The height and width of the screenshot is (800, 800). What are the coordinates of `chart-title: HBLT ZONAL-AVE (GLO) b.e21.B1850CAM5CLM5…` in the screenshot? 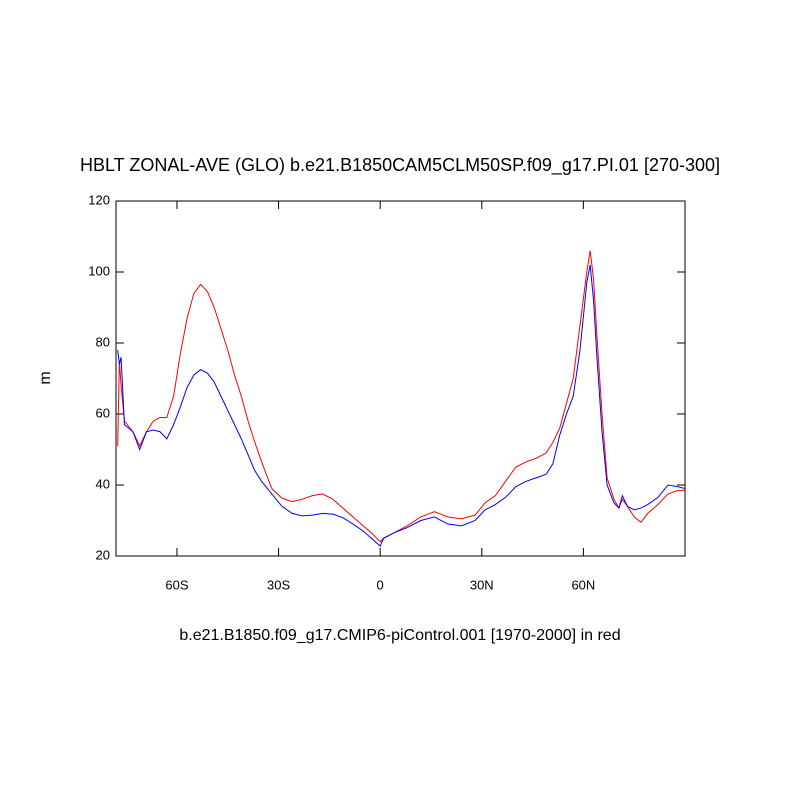 It's located at (400, 165).